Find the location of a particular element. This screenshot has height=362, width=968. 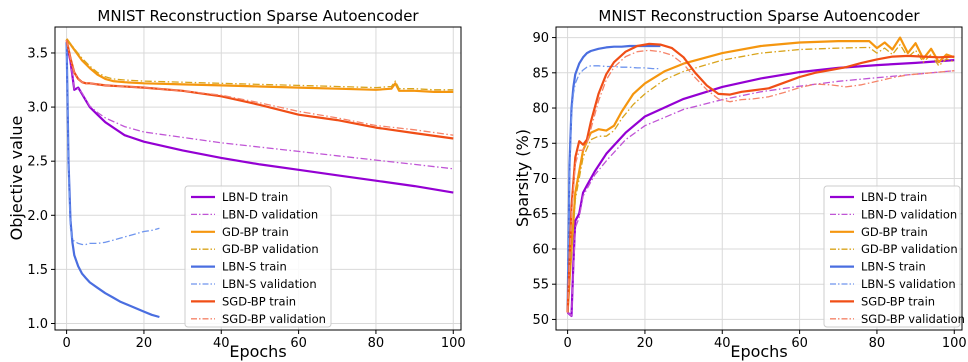

y-tick-label: 1.5 is located at coordinates (37, 270).